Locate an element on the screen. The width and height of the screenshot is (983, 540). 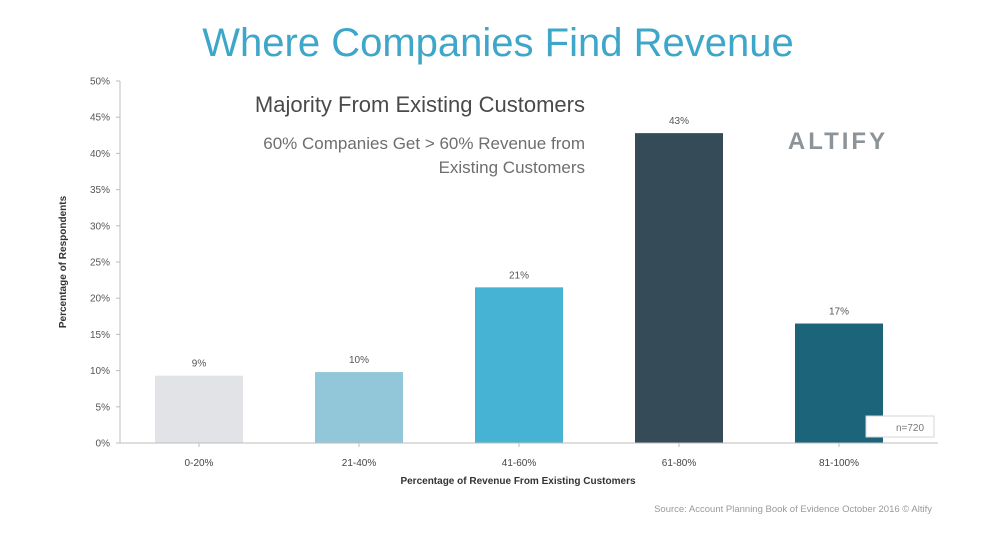
y-tick-label: 45% is located at coordinates (100, 118).